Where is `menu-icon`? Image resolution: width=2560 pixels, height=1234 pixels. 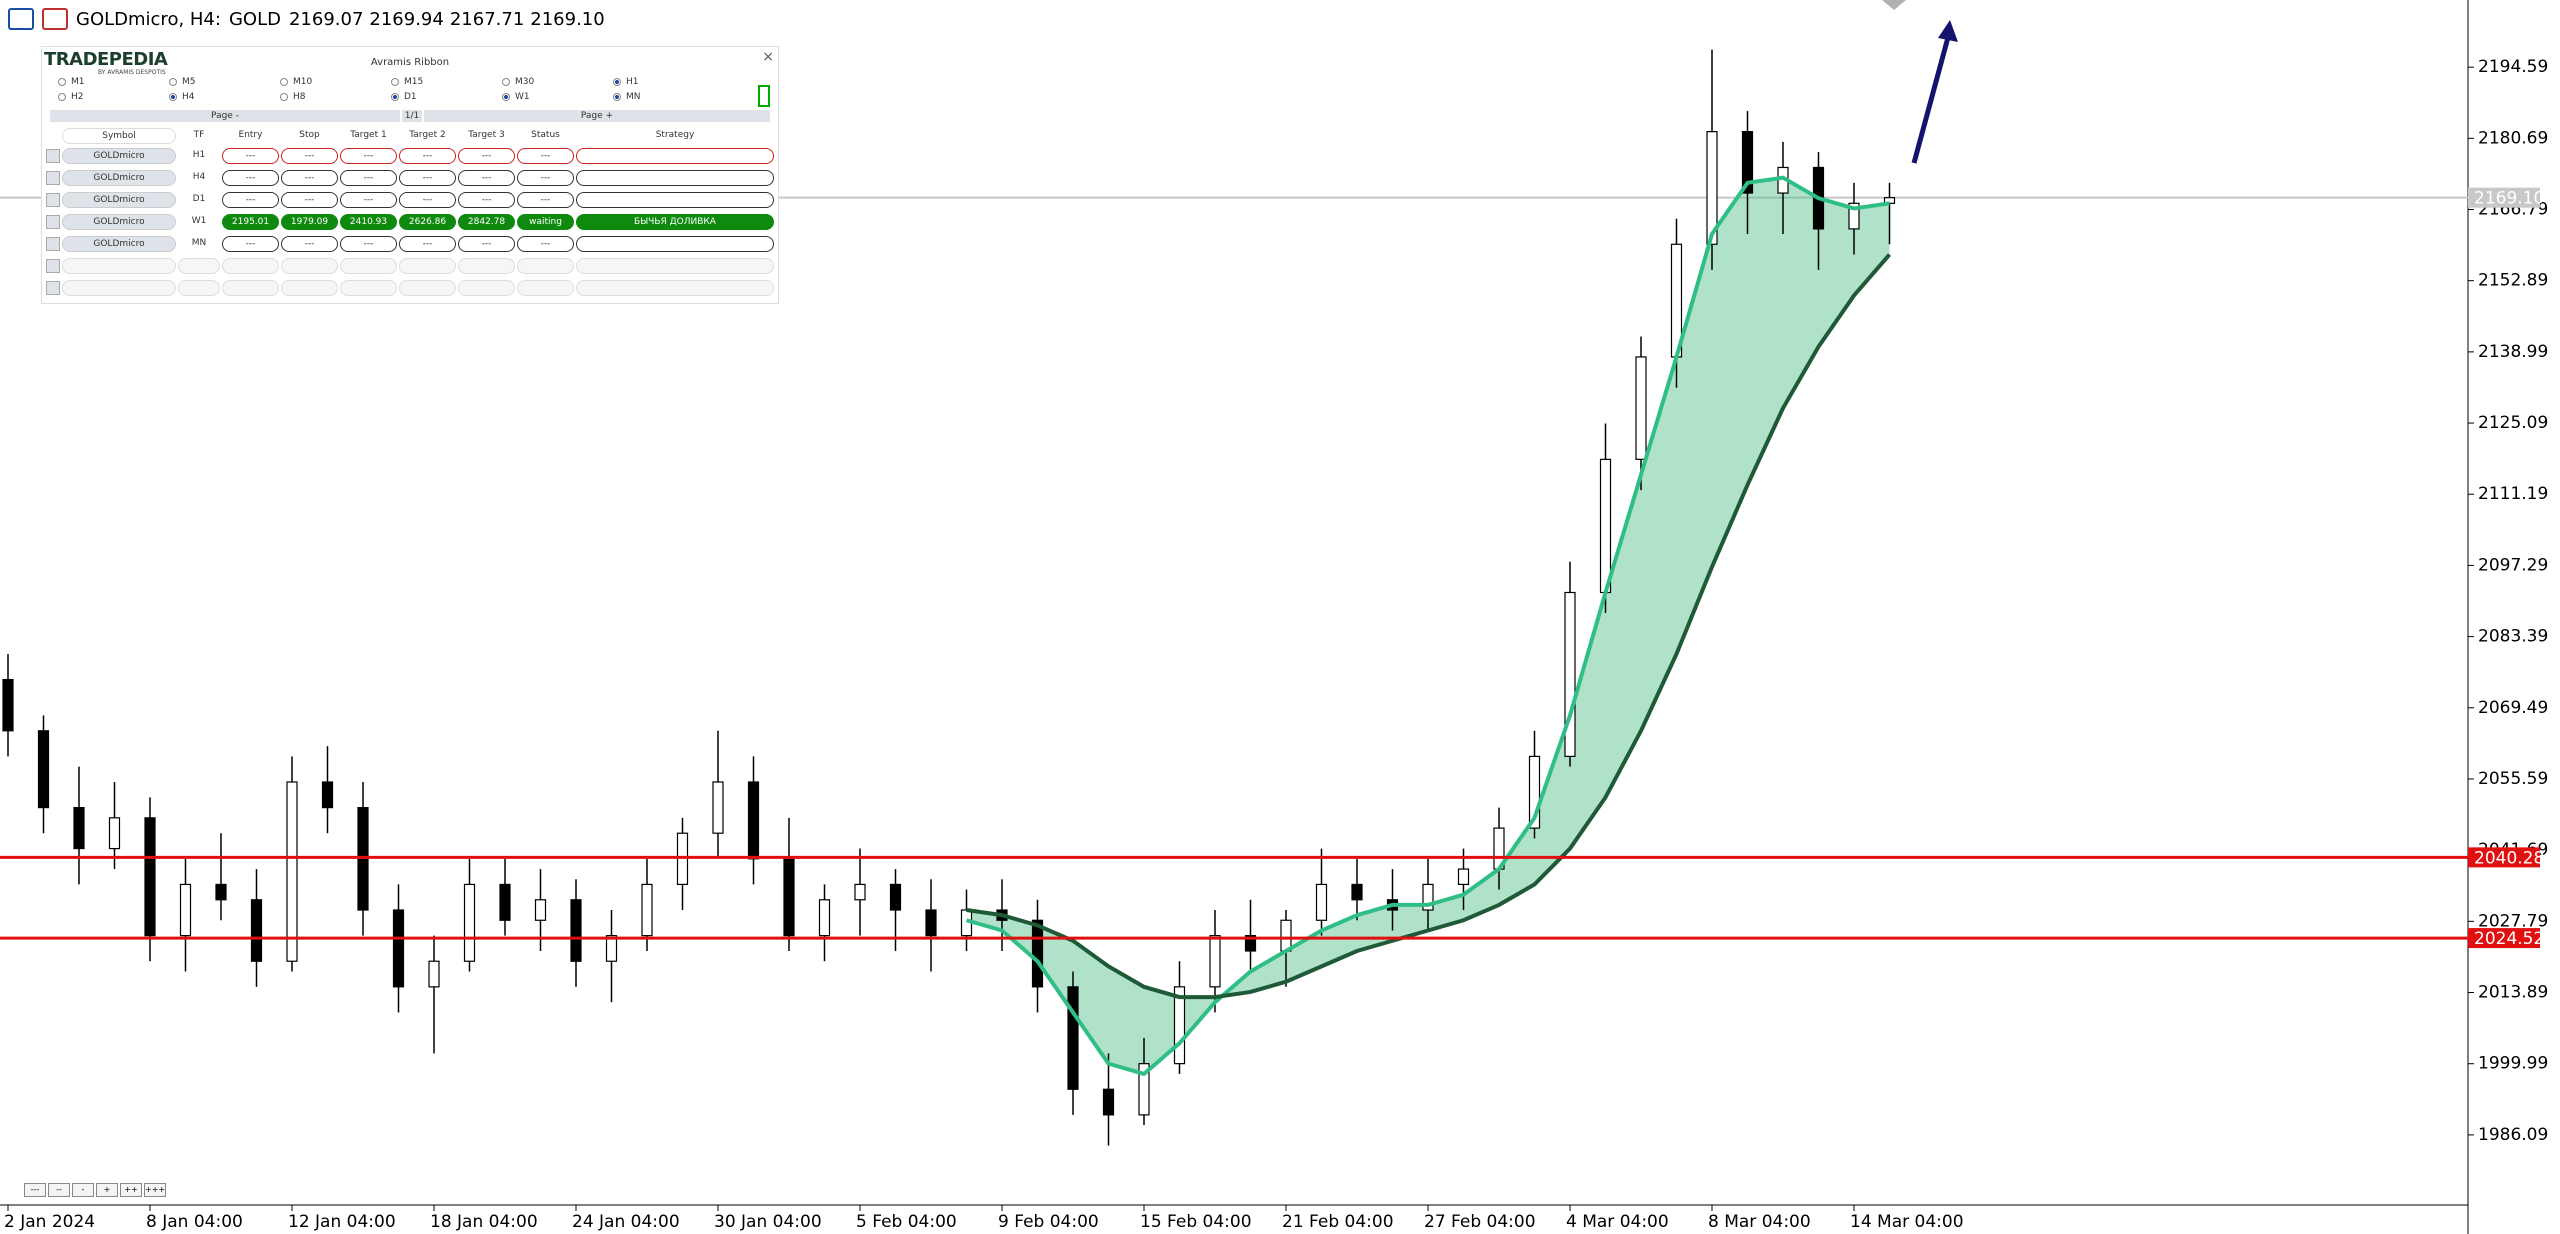
menu-icon is located at coordinates (21, 19).